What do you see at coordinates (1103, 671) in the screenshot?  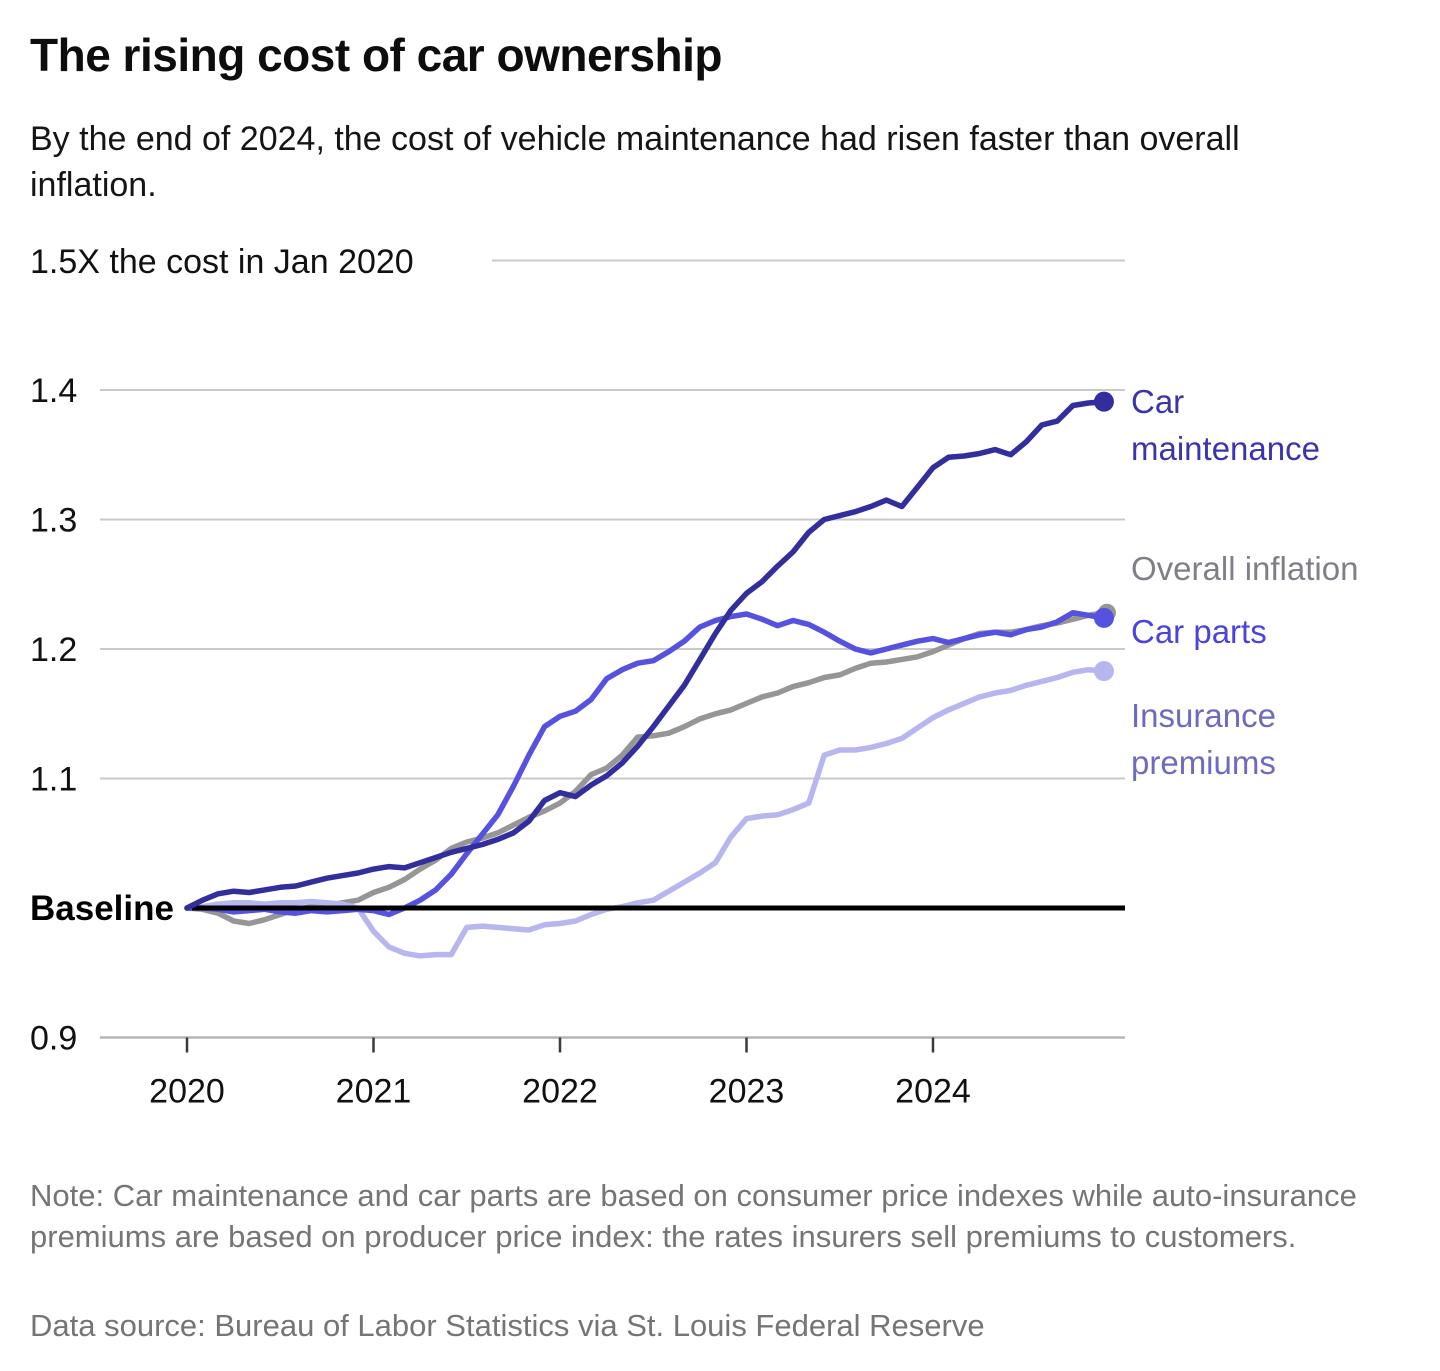 I see `end-dot-insurance-premiums` at bounding box center [1103, 671].